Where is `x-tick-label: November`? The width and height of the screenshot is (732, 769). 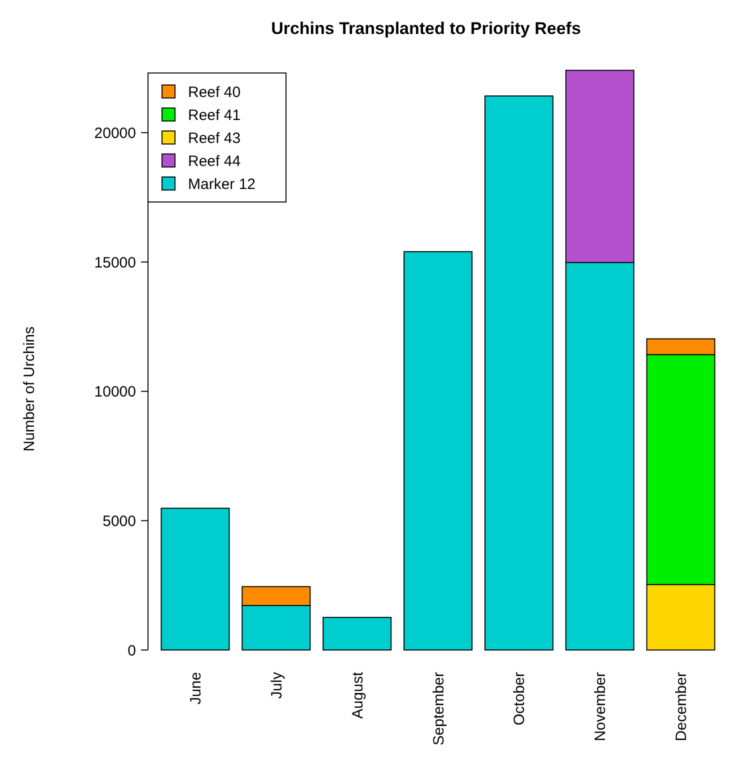
x-tick-label: November is located at coordinates (601, 707).